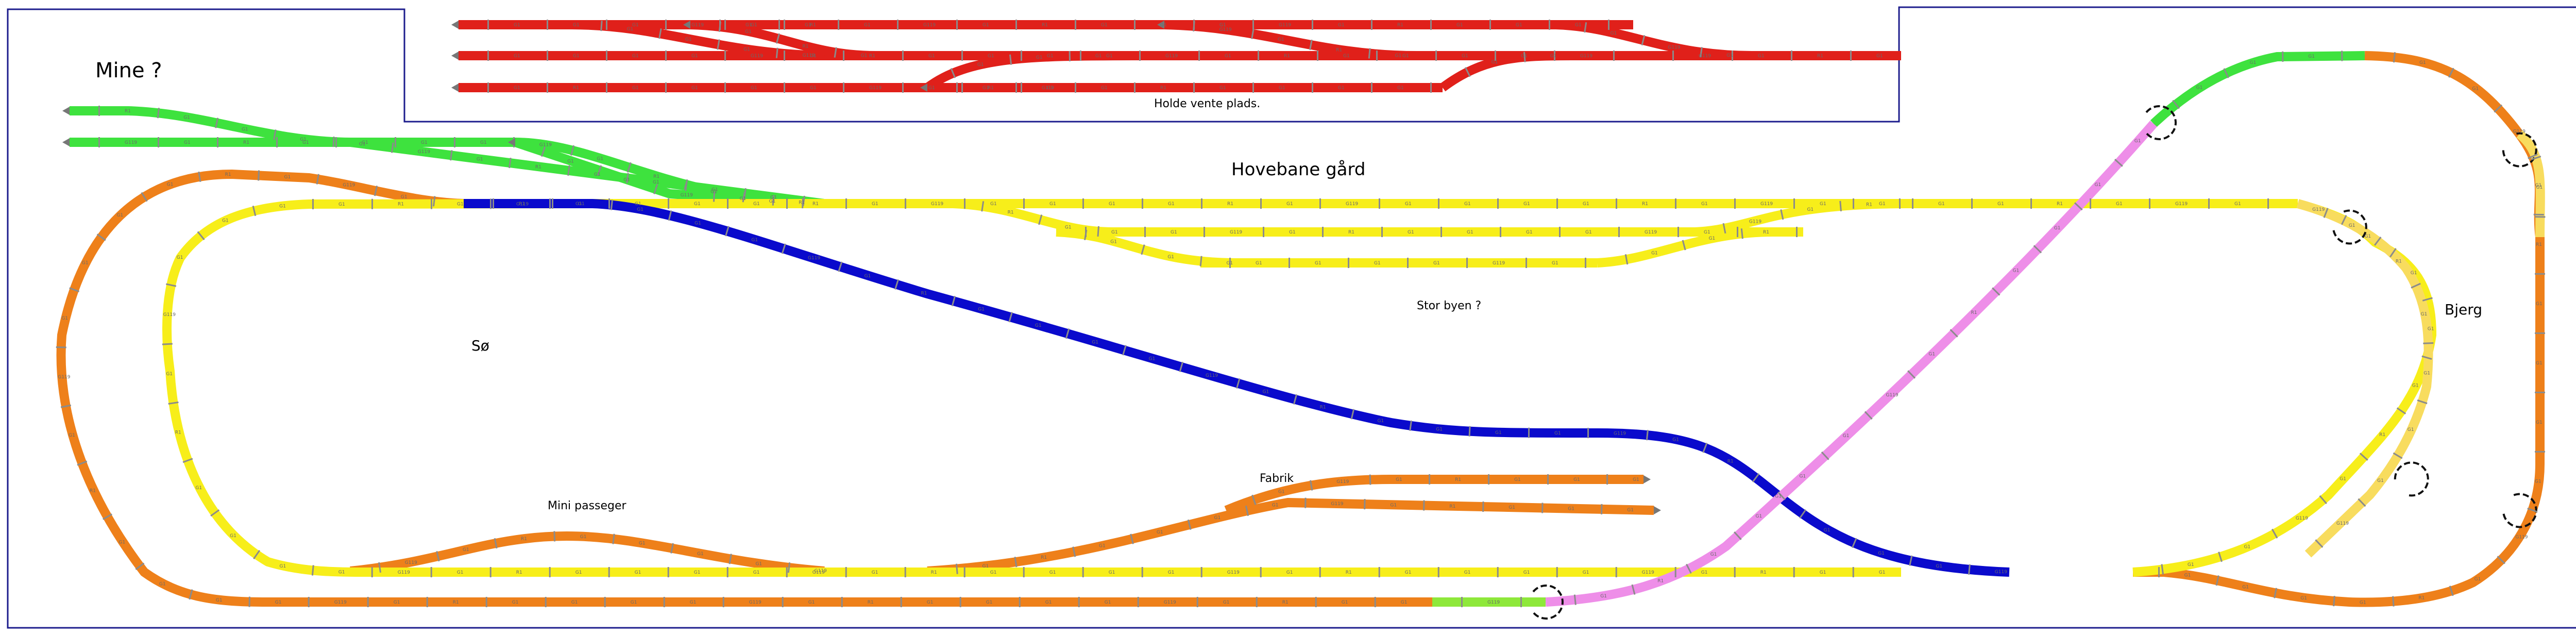  What do you see at coordinates (1207, 103) in the screenshot?
I see `label-holde-vente-plads: Holde vente plads.` at bounding box center [1207, 103].